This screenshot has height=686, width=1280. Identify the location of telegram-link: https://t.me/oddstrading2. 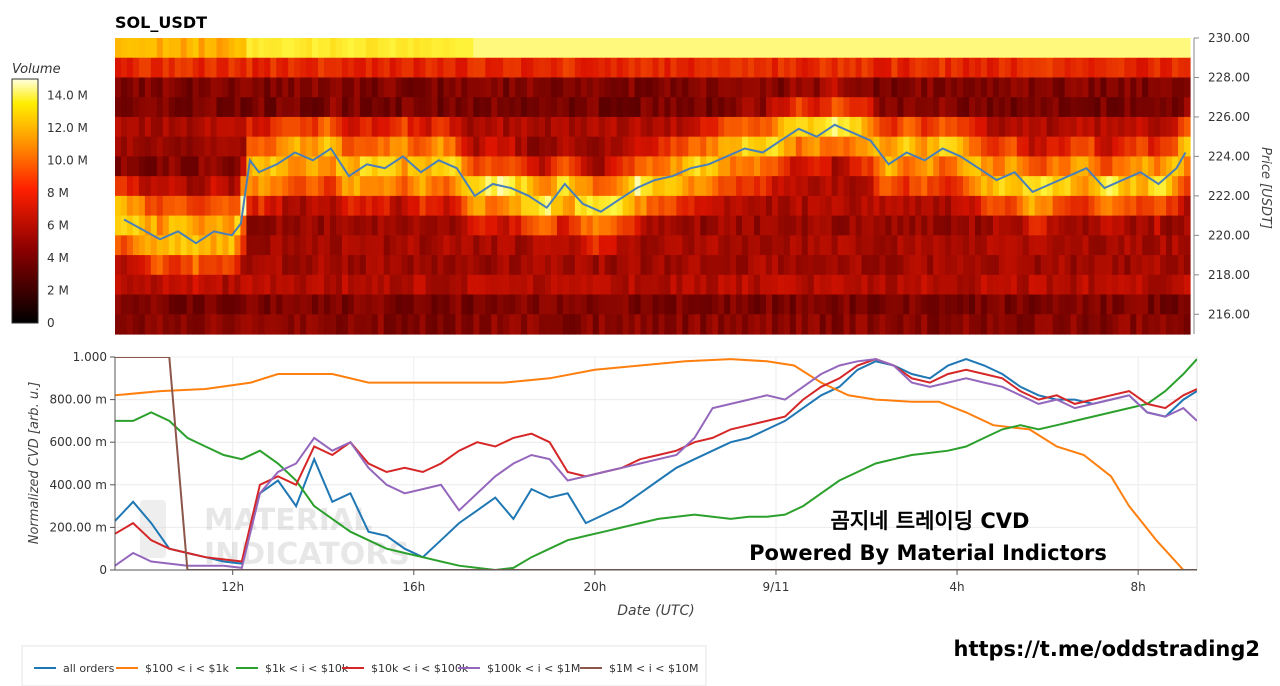
(1107, 649).